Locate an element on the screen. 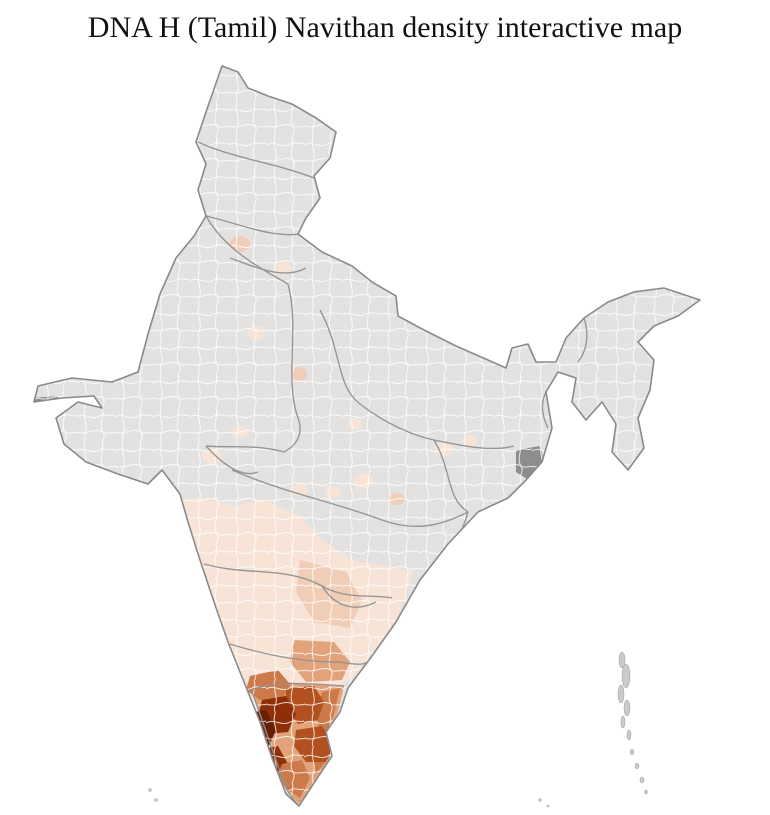 The image size is (770, 815). andaman-nicobar-islands is located at coordinates (632, 723).